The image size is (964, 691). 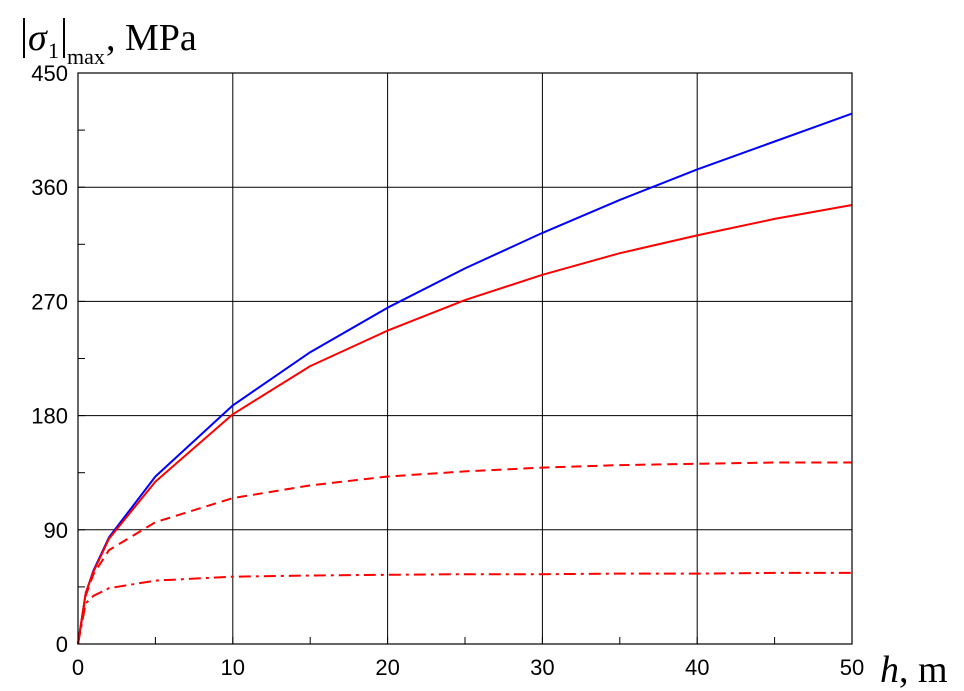 What do you see at coordinates (468, 667) in the screenshot?
I see `x-tick-labels: 0 10 20 30 40 50` at bounding box center [468, 667].